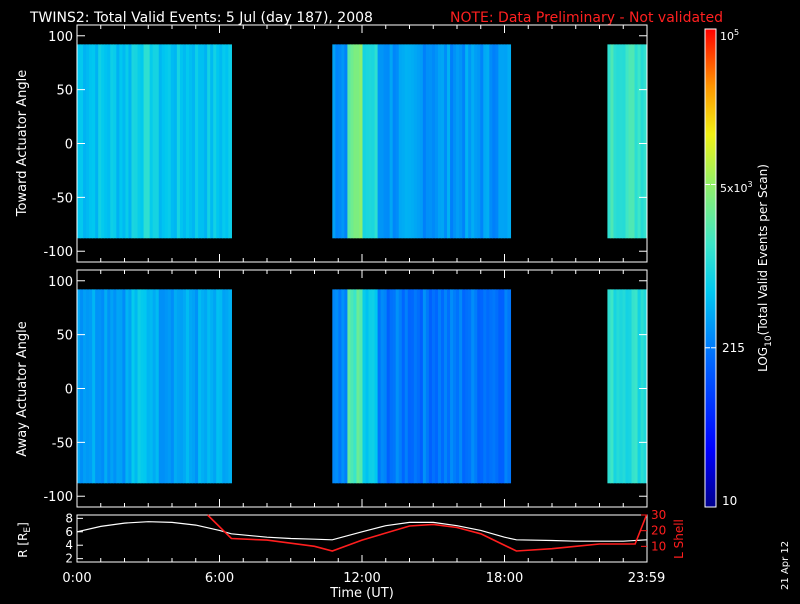 The image size is (800, 604). What do you see at coordinates (362, 533) in the screenshot?
I see `orbit-lines` at bounding box center [362, 533].